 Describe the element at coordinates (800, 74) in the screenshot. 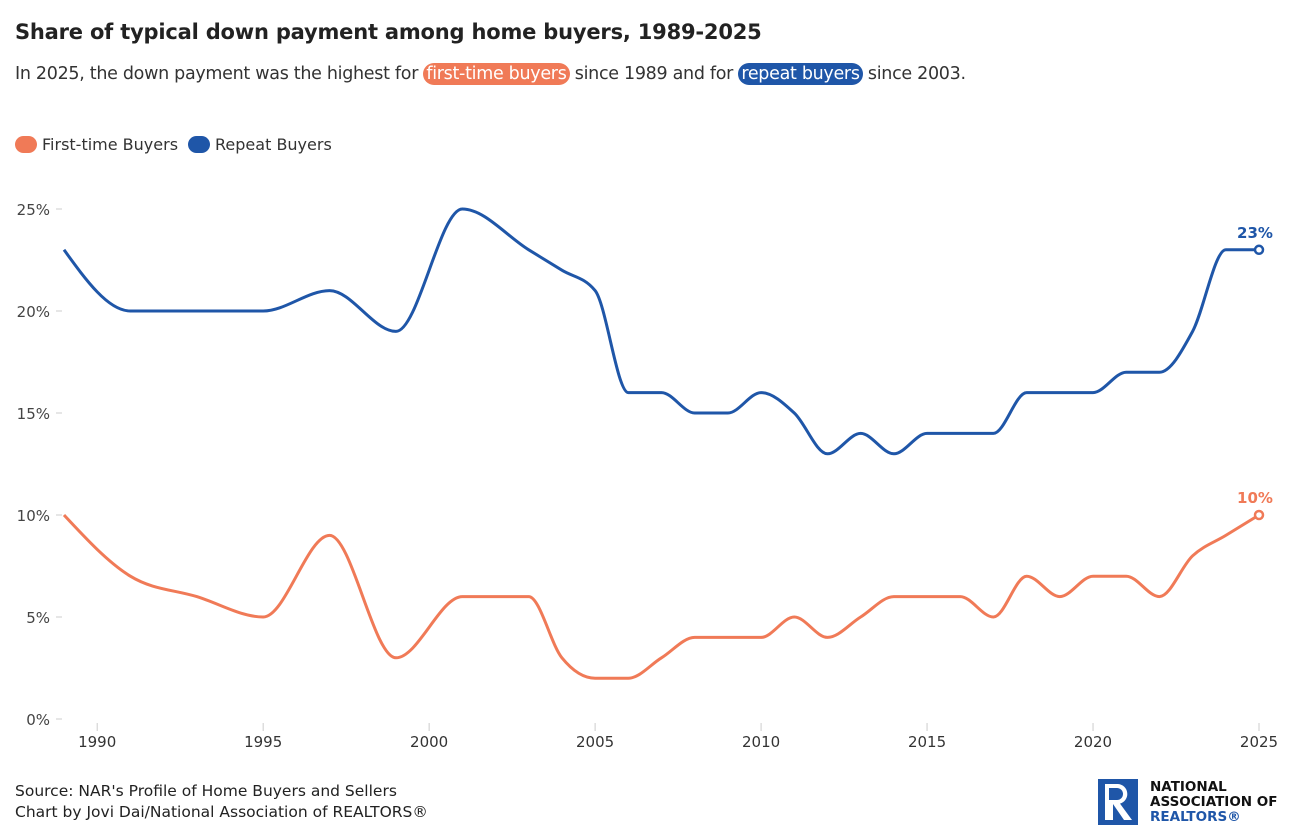

I see `repeat-highlight: repeat buyers` at that location.